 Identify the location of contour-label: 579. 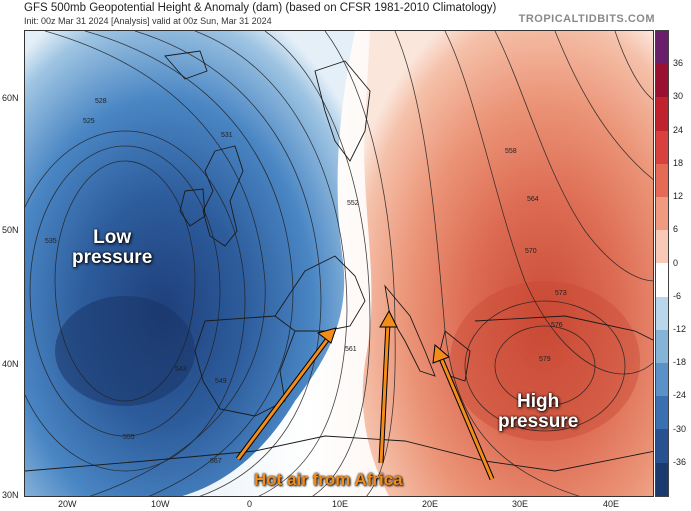
(545, 359).